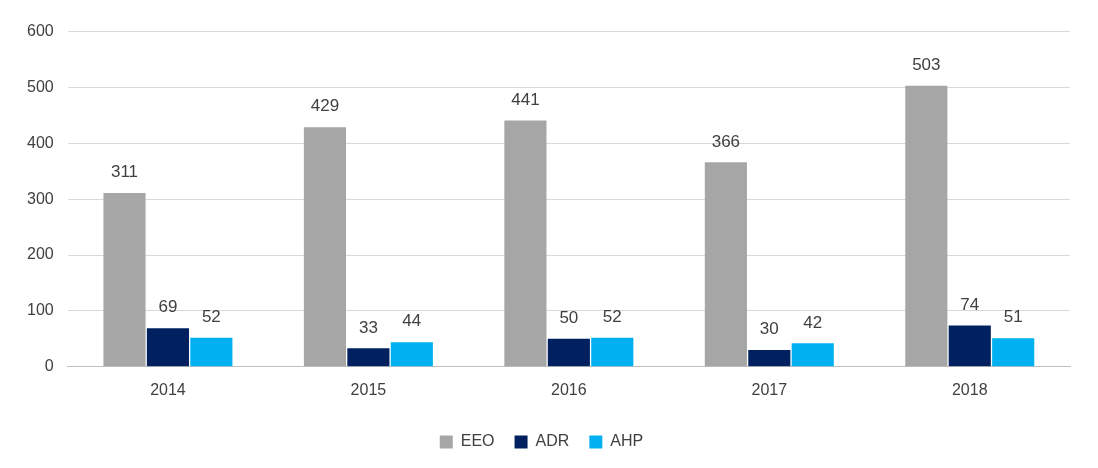  What do you see at coordinates (40, 310) in the screenshot?
I see `y-tick-label: 100` at bounding box center [40, 310].